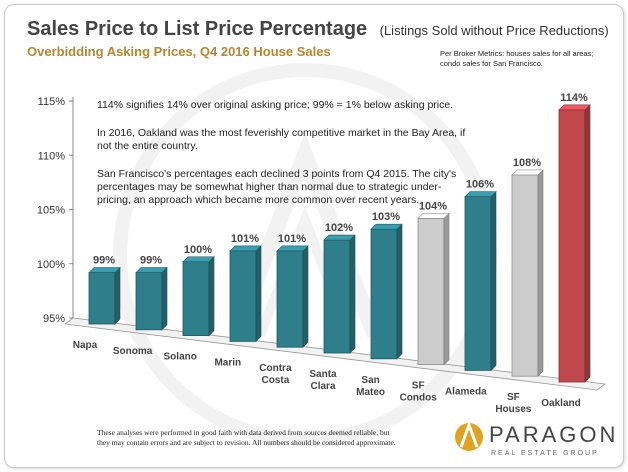 The image size is (628, 472). I want to click on category-label: Condos, so click(419, 398).